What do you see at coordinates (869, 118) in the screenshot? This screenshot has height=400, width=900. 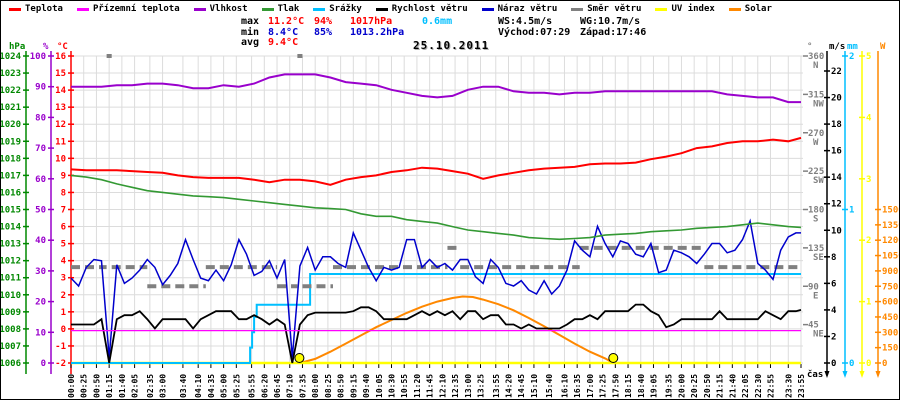 I see `svg-text: 4` at bounding box center [869, 118].